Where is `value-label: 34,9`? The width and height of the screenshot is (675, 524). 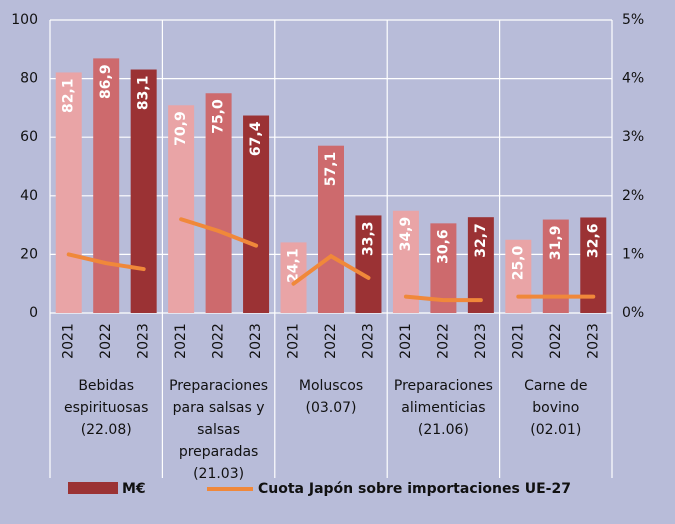 value-label: 34,9 is located at coordinates (406, 234).